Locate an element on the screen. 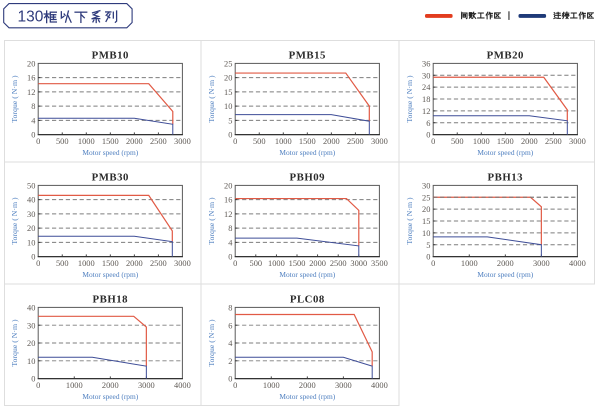 The image size is (600, 413). svg-text: 2 is located at coordinates (230, 361).